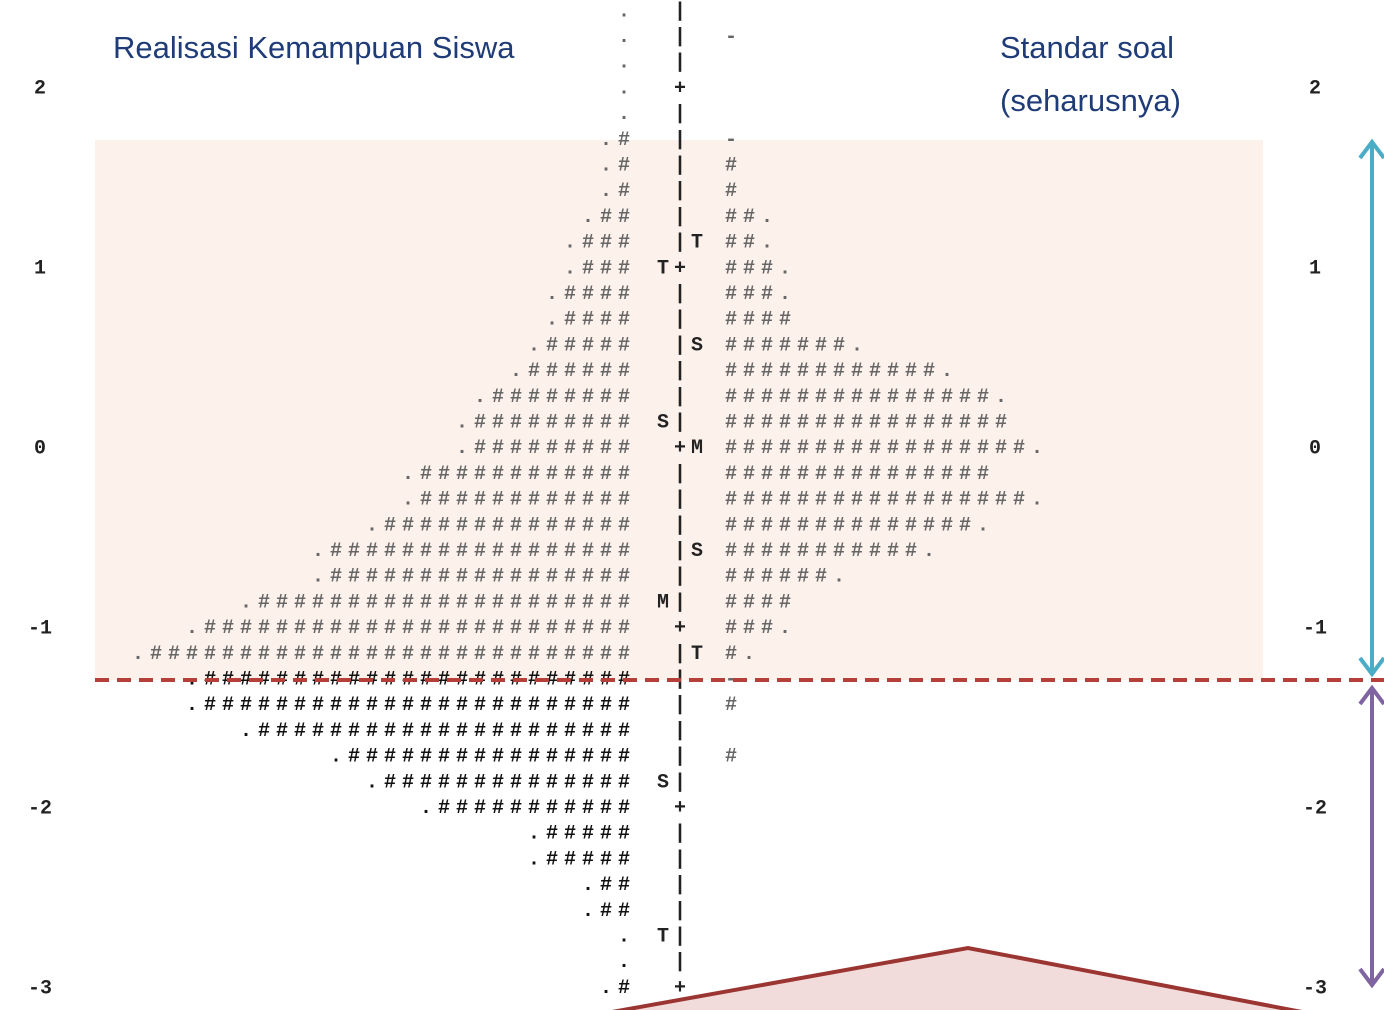 The width and height of the screenshot is (1384, 1010). What do you see at coordinates (860, 474) in the screenshot?
I see `item-row: ###############` at bounding box center [860, 474].